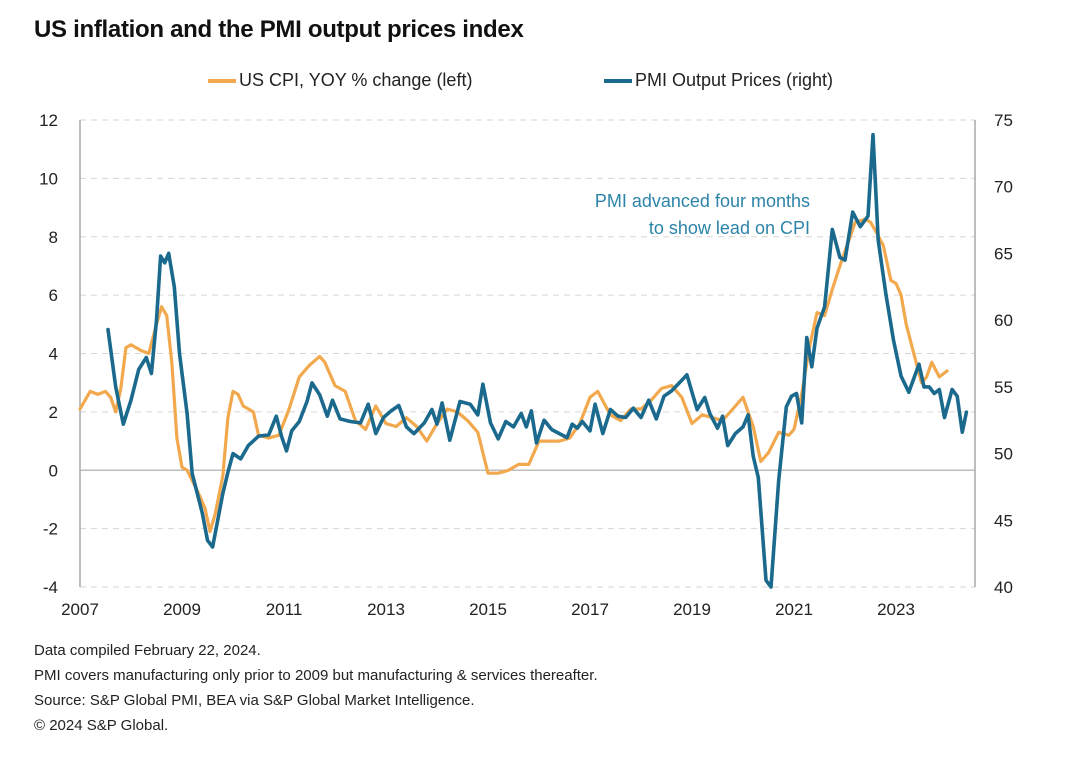  What do you see at coordinates (182, 609) in the screenshot?
I see `x-tick-label: 2009` at bounding box center [182, 609].